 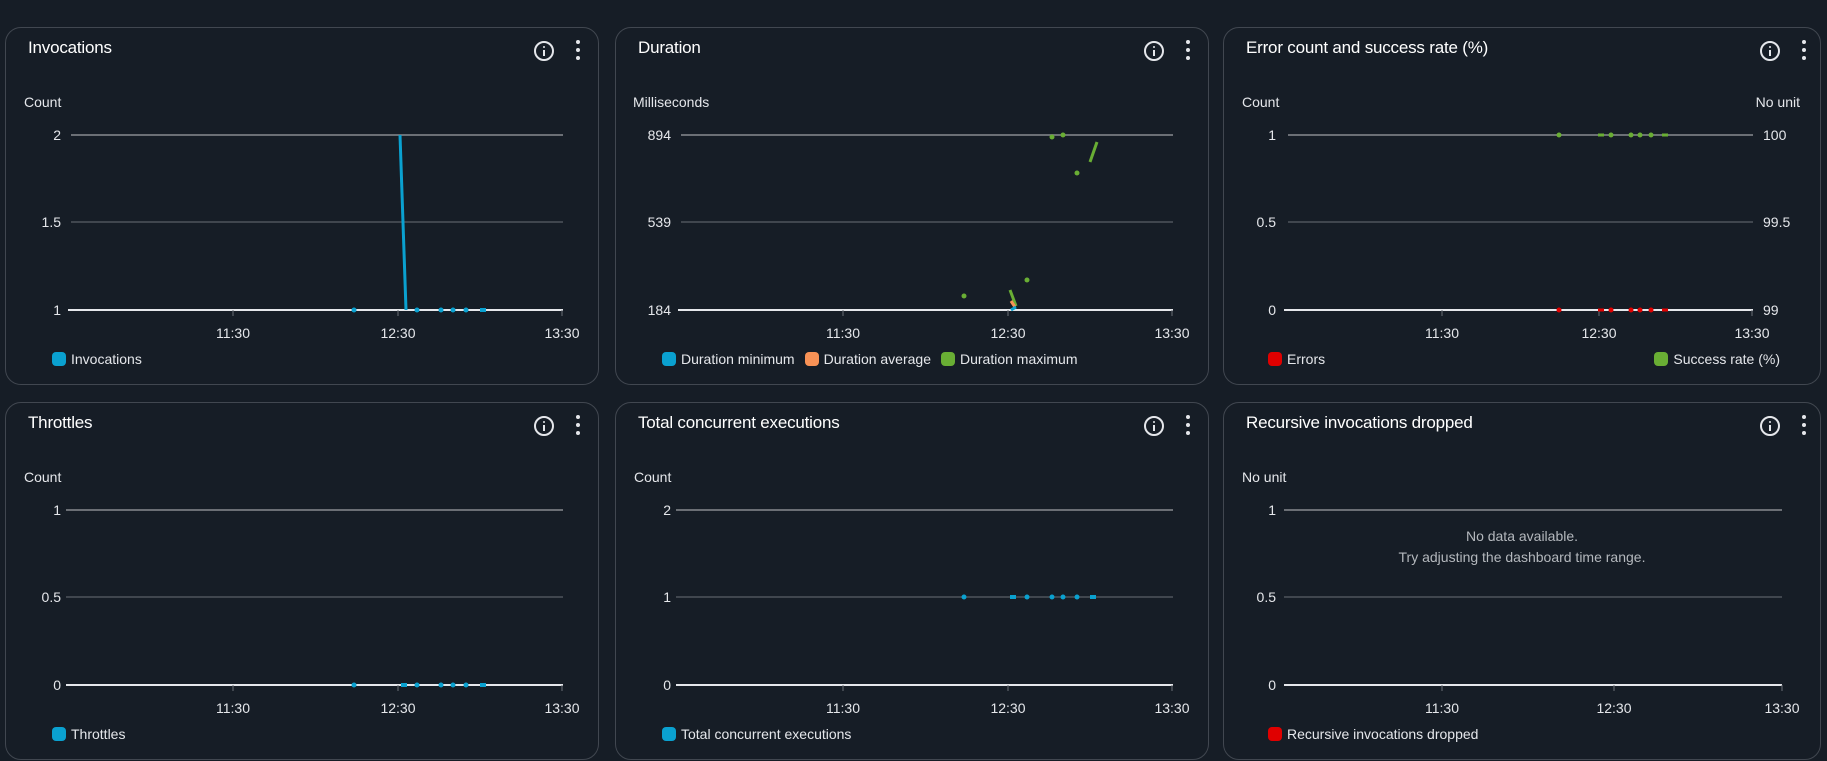 I want to click on legend-item-duration-maximum: Duration maximum, so click(x=1009, y=359).